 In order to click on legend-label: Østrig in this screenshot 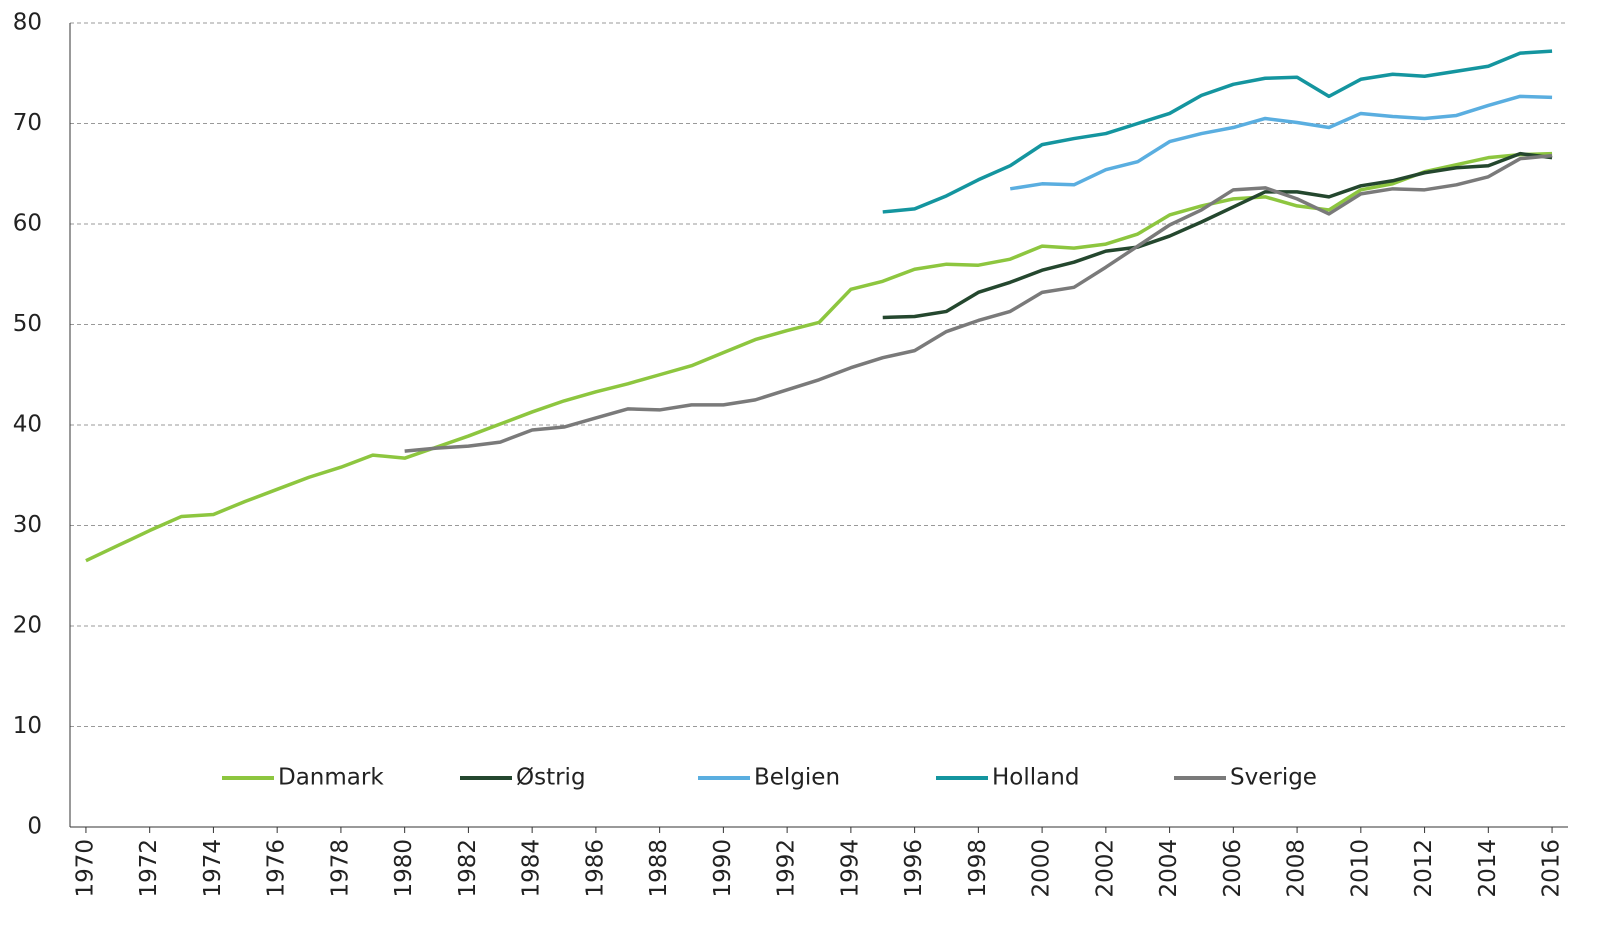, I will do `click(551, 778)`.